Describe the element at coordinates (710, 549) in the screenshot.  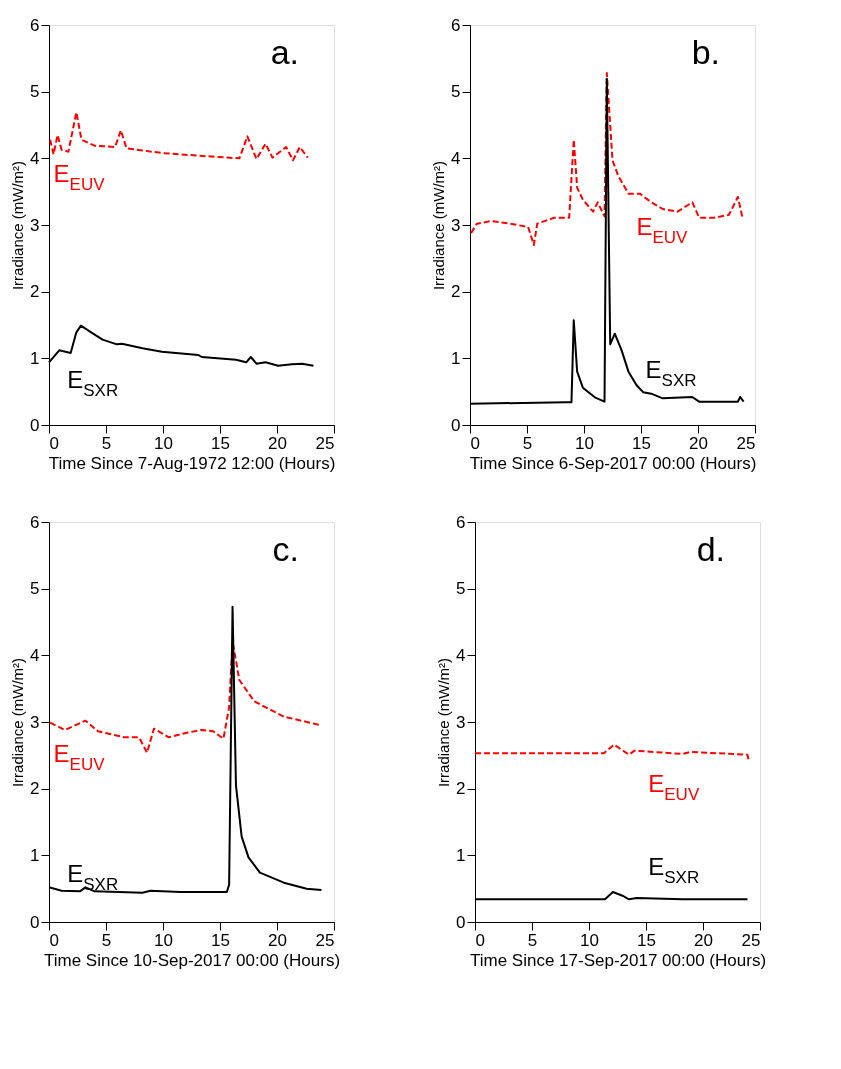
I see `annotation: d.` at that location.